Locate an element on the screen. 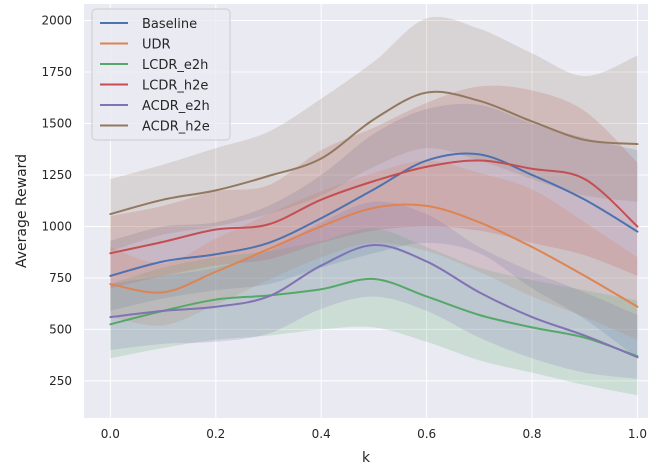 The height and width of the screenshot is (472, 651). y-tick-label: 1750 is located at coordinates (56, 72).